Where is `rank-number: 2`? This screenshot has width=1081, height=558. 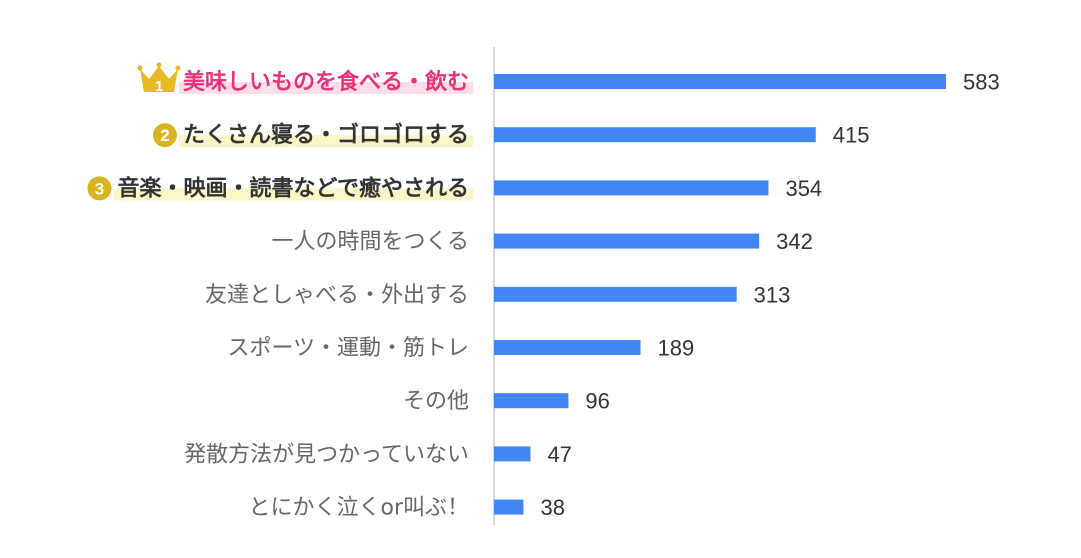
rank-number: 2 is located at coordinates (164, 135).